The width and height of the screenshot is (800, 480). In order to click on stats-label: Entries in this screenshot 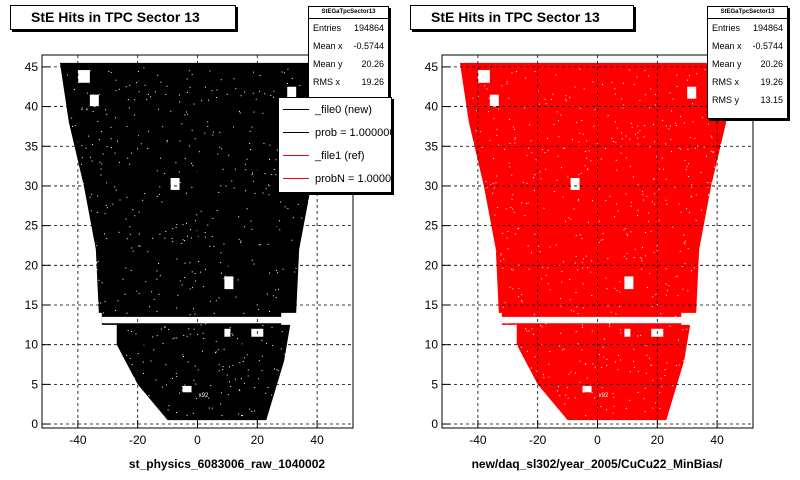, I will do `click(726, 28)`.